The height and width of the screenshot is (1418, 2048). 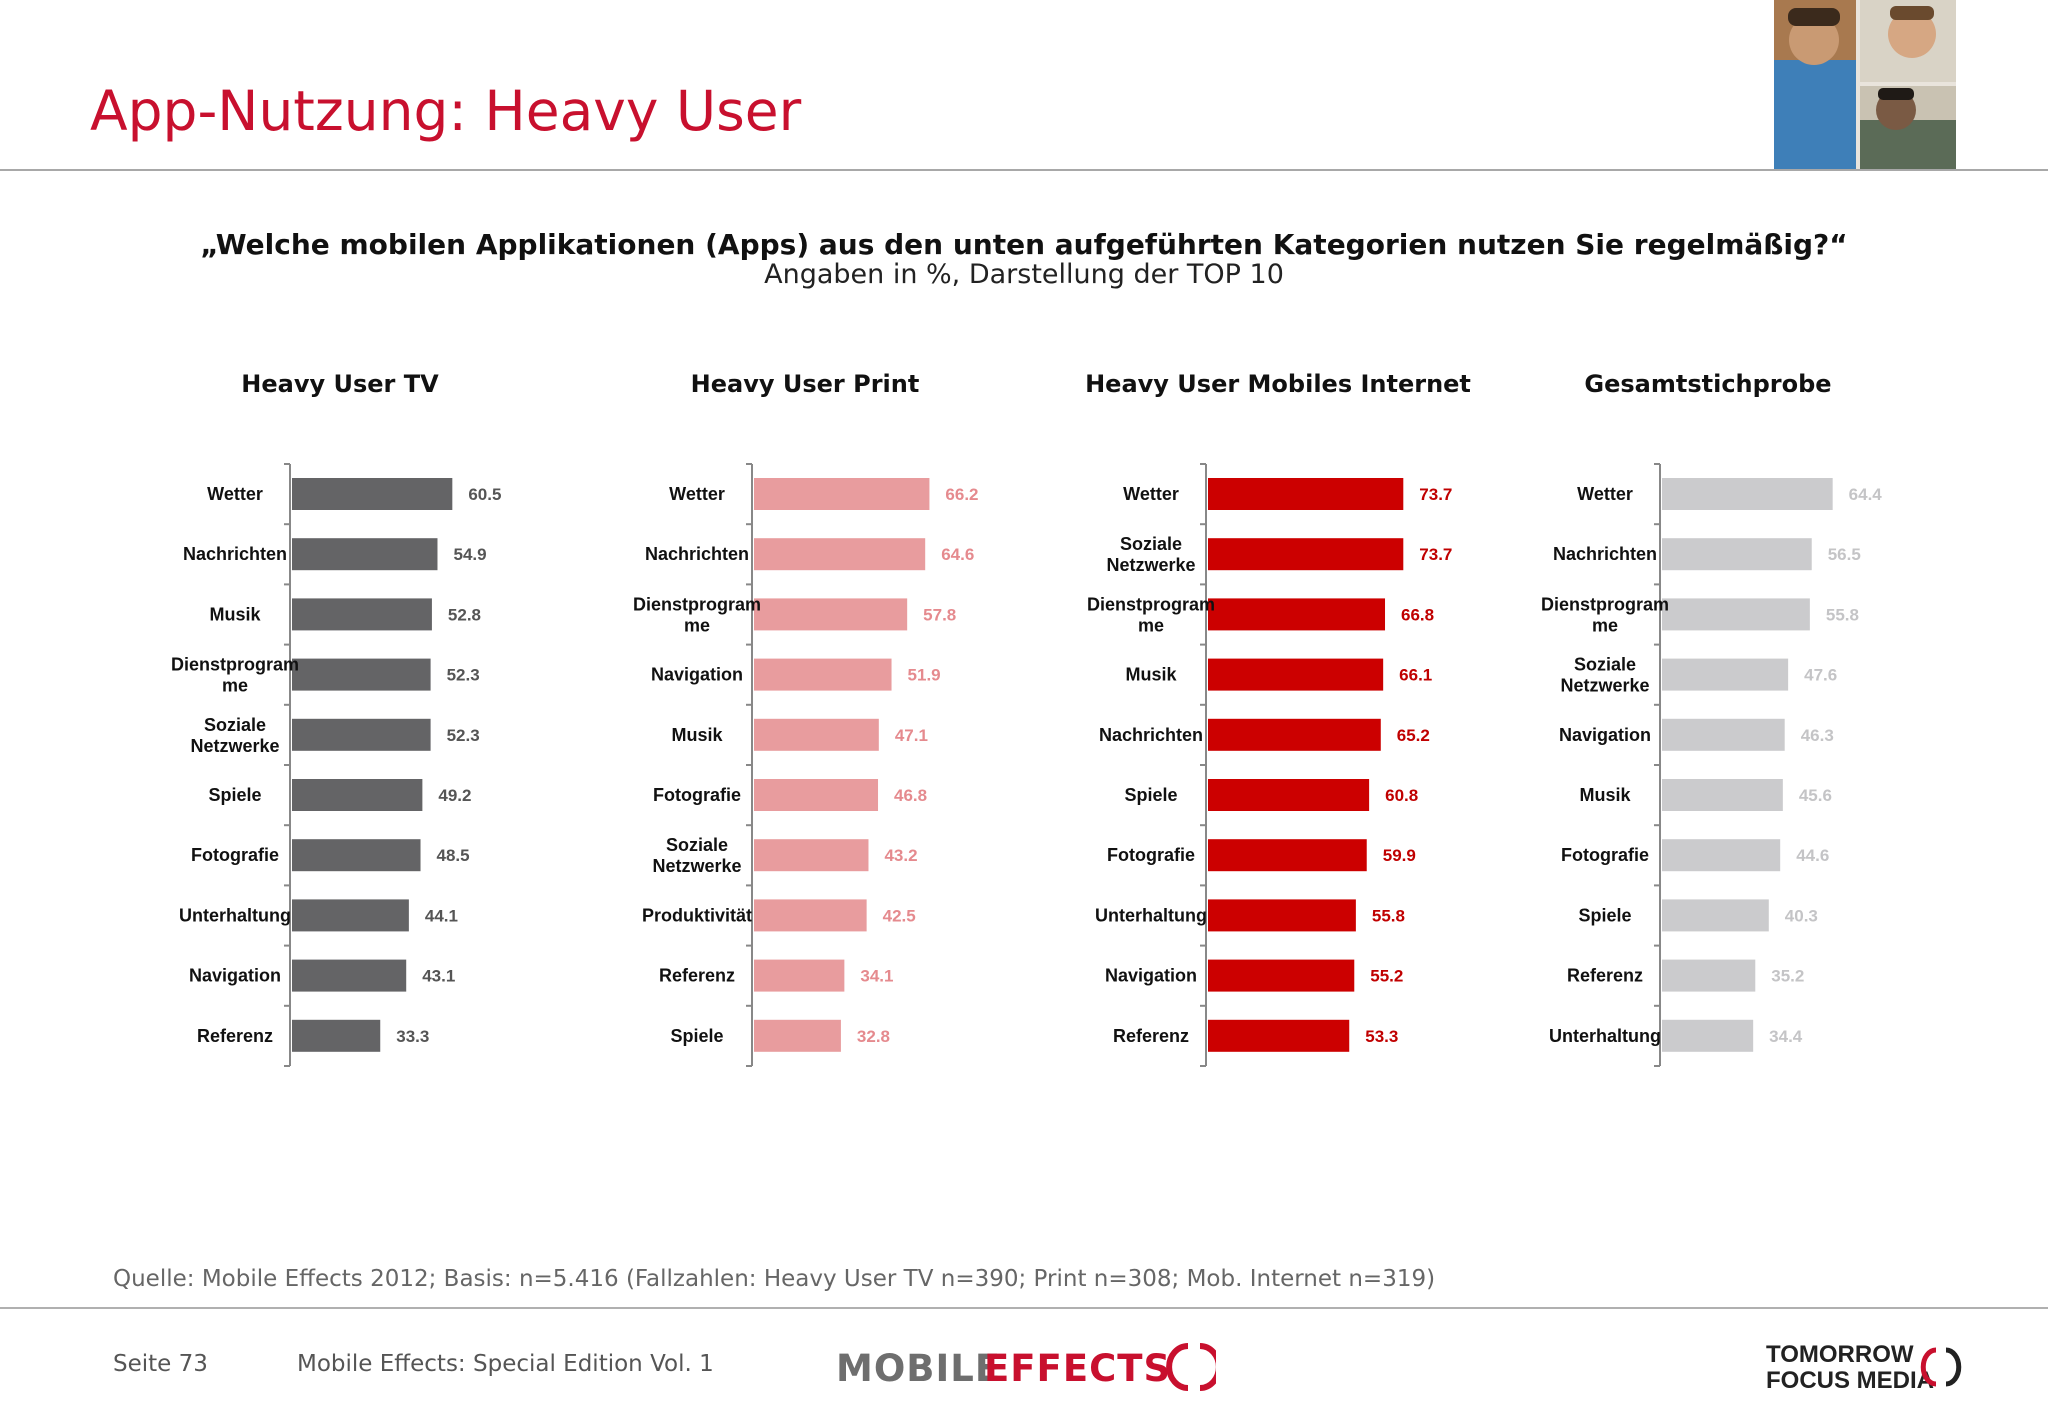 I want to click on data-label: 34.4, so click(x=1786, y=1036).